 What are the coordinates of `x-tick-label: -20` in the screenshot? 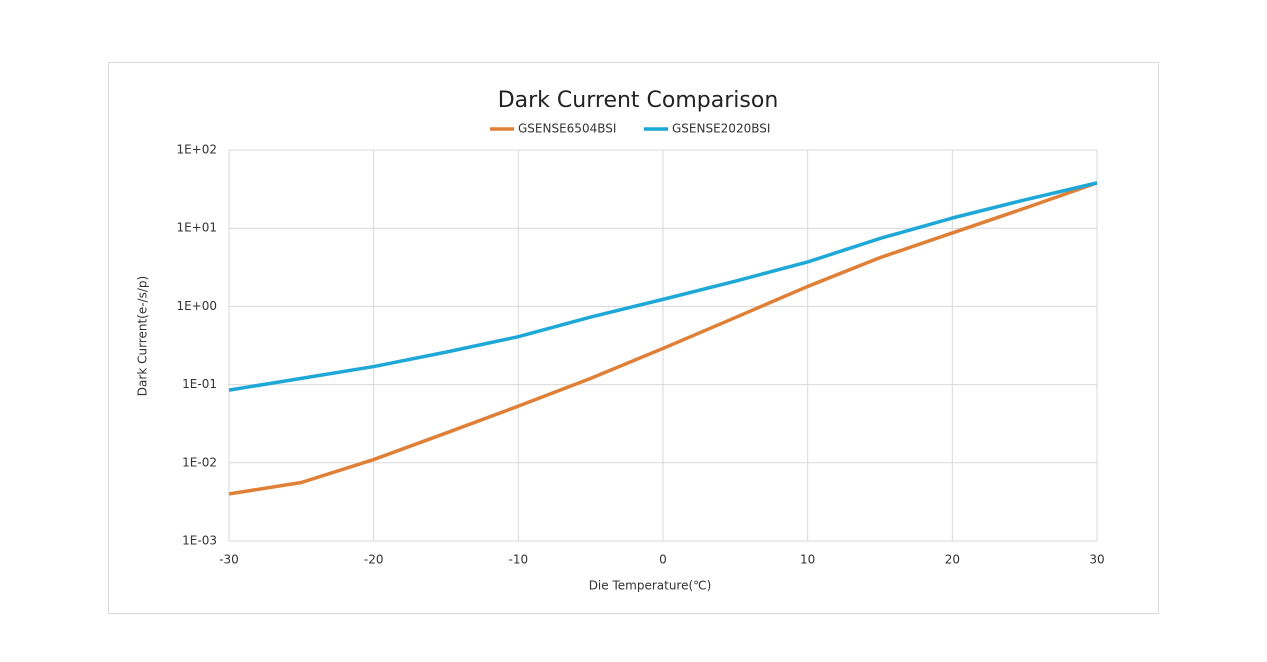 It's located at (374, 560).